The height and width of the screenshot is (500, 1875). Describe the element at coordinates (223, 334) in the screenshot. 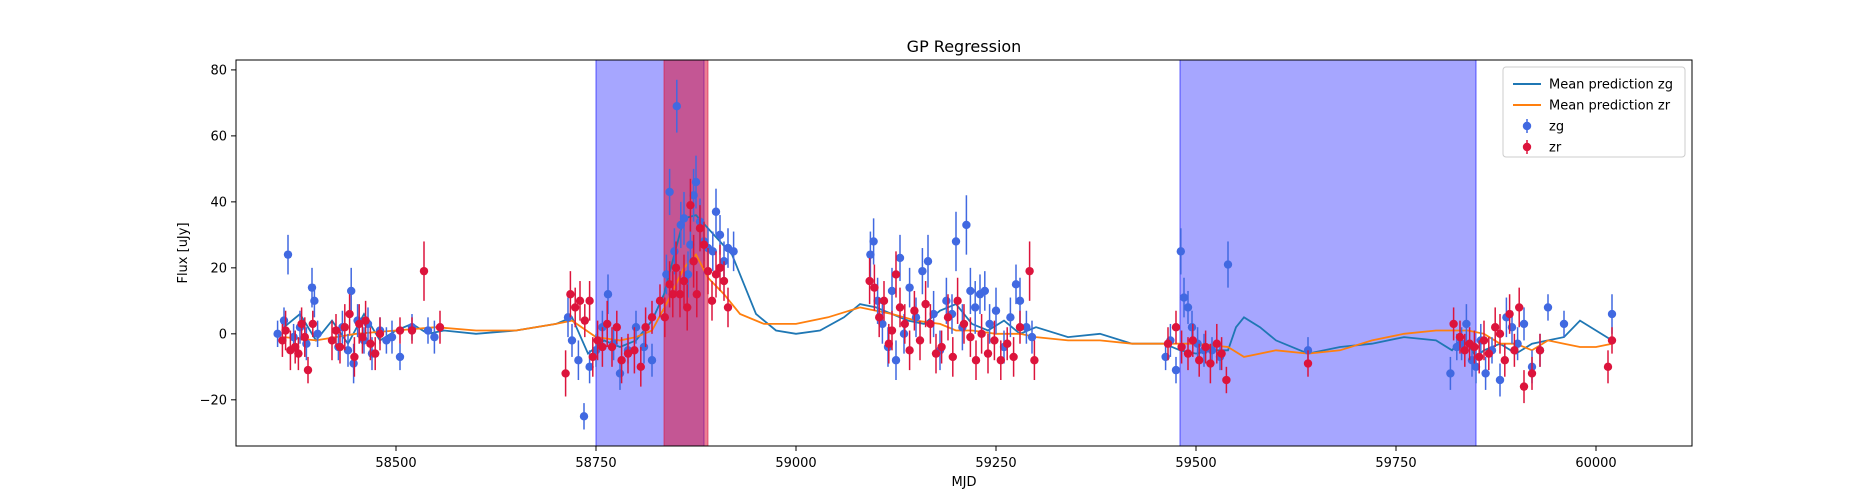

I see `y-tick-label: 0` at that location.